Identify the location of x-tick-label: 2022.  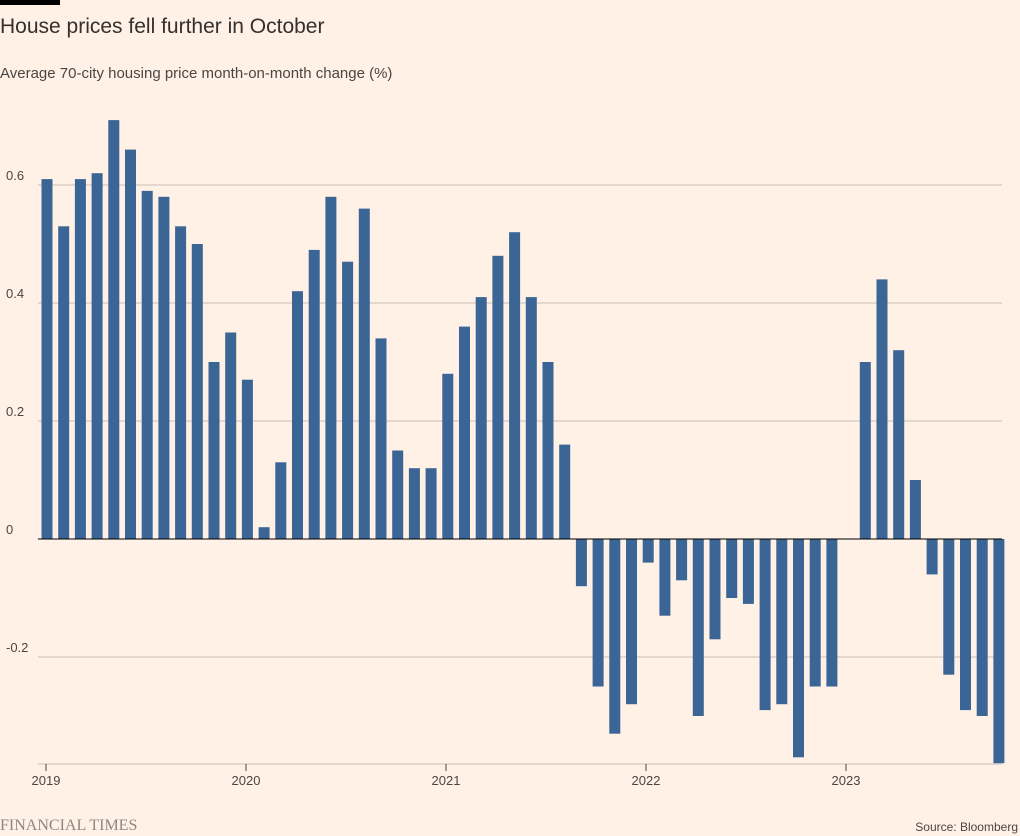
(646, 780).